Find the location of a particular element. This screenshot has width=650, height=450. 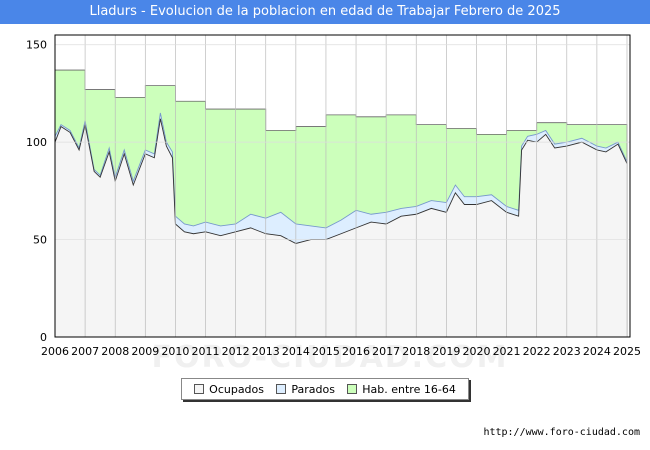

x-tick-label: 2011 is located at coordinates (206, 351).